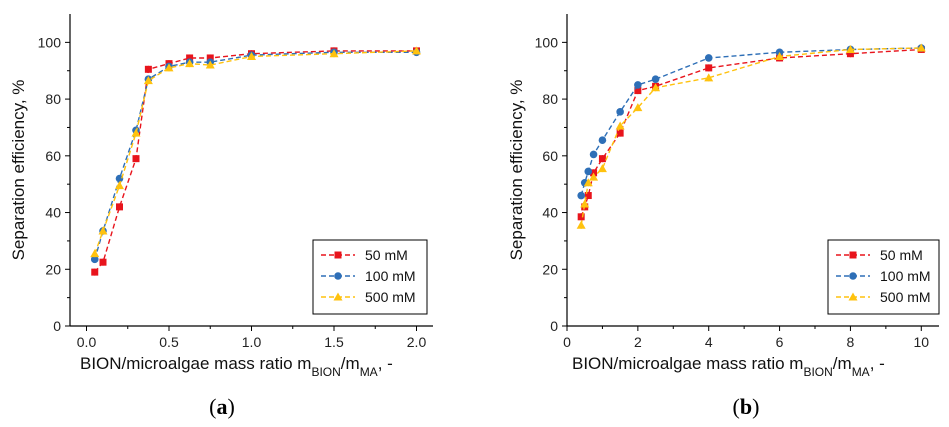 The image size is (949, 427). Describe the element at coordinates (709, 342) in the screenshot. I see `x-tick-label: 4` at that location.